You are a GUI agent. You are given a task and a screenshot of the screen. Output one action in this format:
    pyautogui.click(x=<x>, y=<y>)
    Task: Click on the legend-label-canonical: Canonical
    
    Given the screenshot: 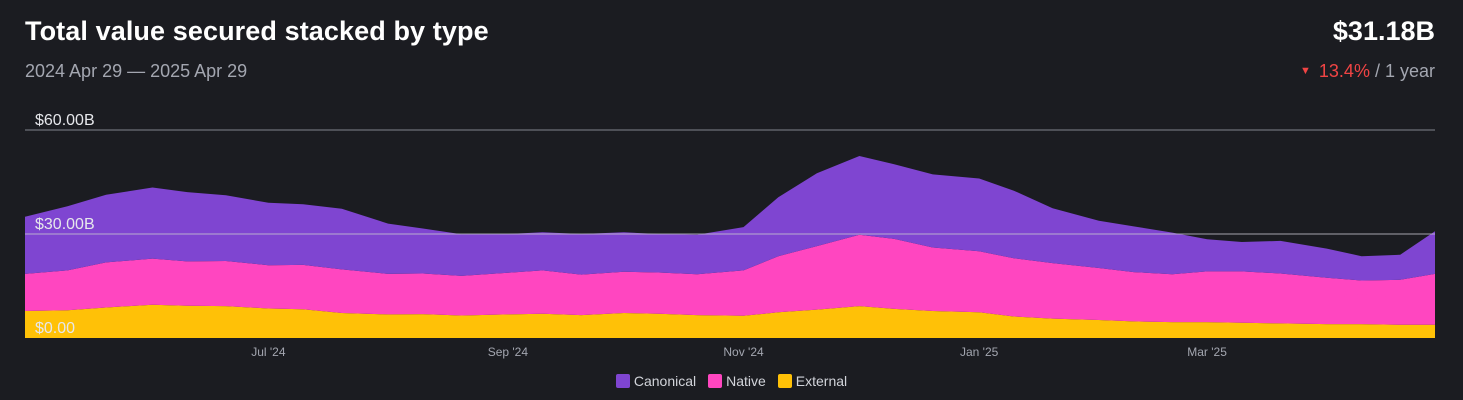 What is the action you would take?
    pyautogui.click(x=665, y=381)
    